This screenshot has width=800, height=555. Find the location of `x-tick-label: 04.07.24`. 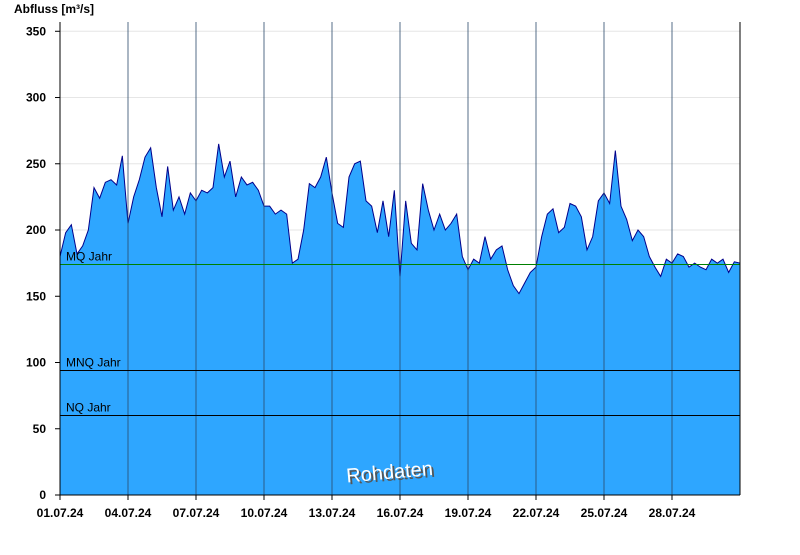

x-tick-label: 04.07.24 is located at coordinates (128, 513).